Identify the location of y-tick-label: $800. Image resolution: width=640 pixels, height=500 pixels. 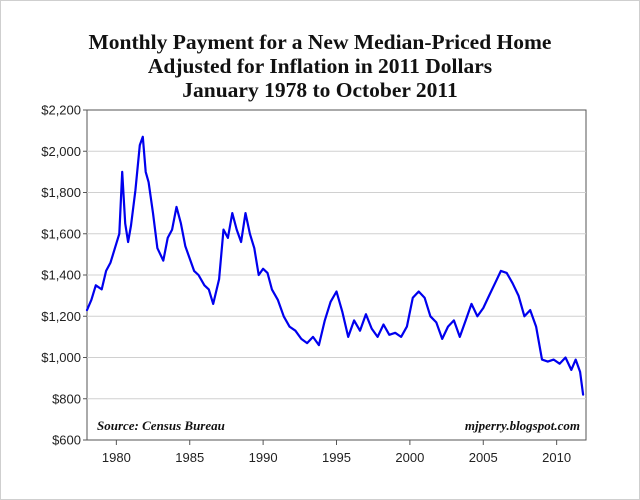
(66, 398).